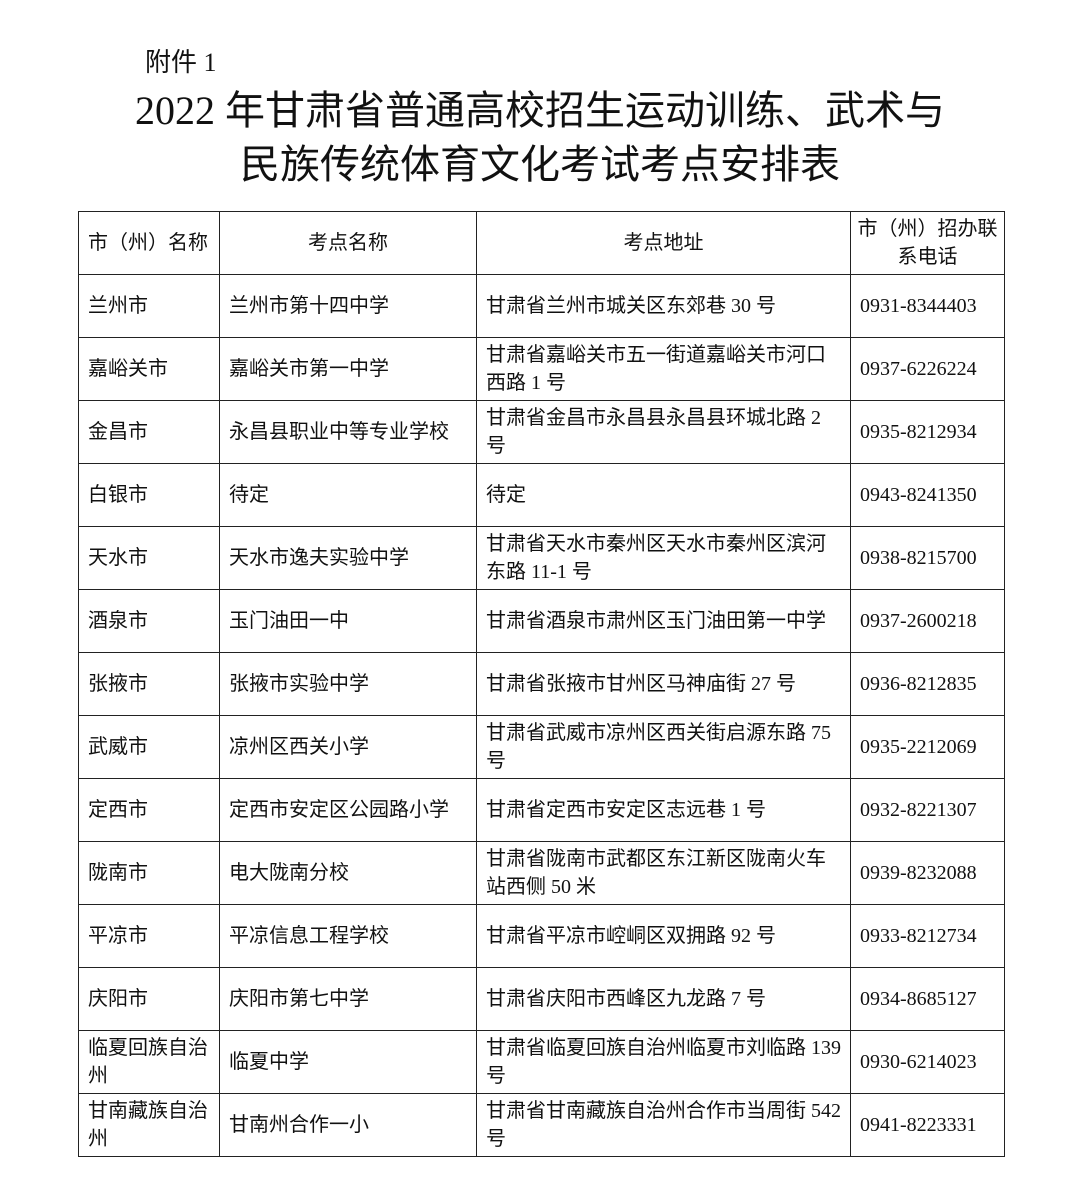 The height and width of the screenshot is (1193, 1080). Describe the element at coordinates (348, 999) in the screenshot. I see `cell-site-name: 庆阳市第七中学` at that location.